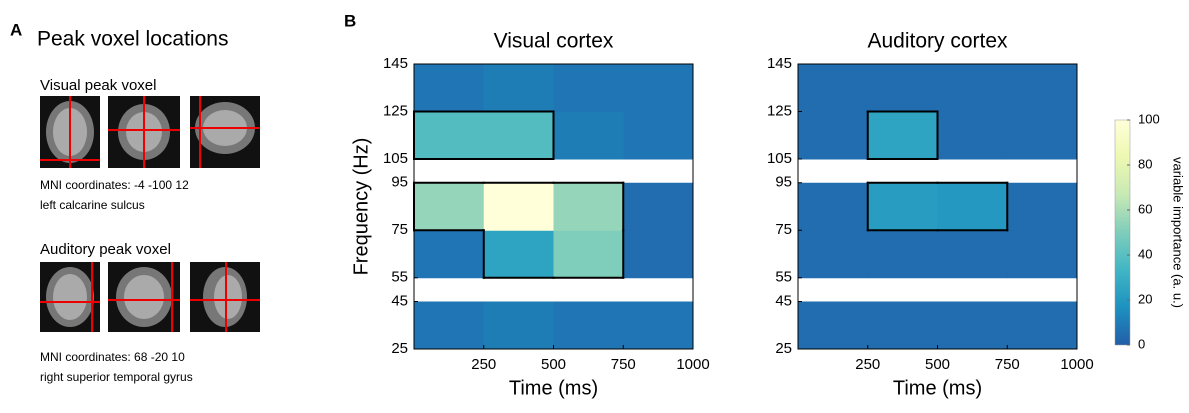 The height and width of the screenshot is (413, 1189). What do you see at coordinates (1145, 298) in the screenshot?
I see `colorbar-tick-label: 20` at bounding box center [1145, 298].